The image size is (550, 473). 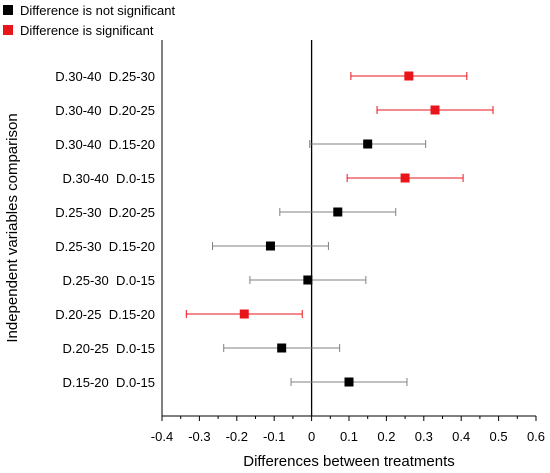 I want to click on x-tick-label-3: -0.1, so click(x=274, y=436).